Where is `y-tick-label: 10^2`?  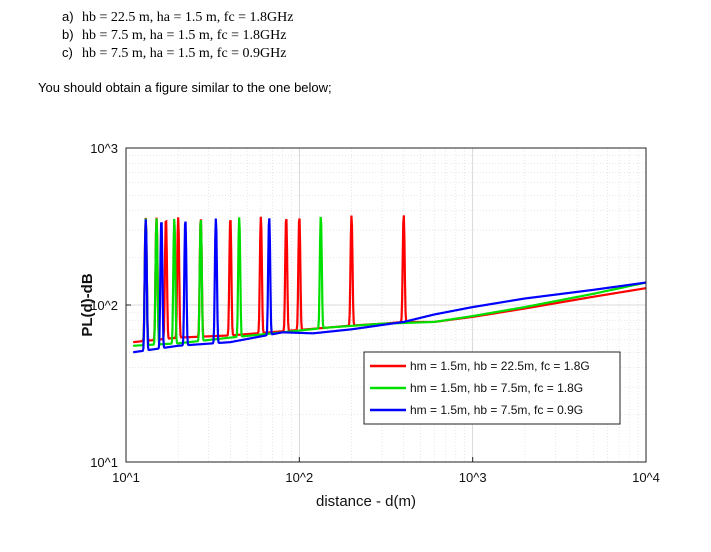 y-tick-label: 10^2 is located at coordinates (104, 305).